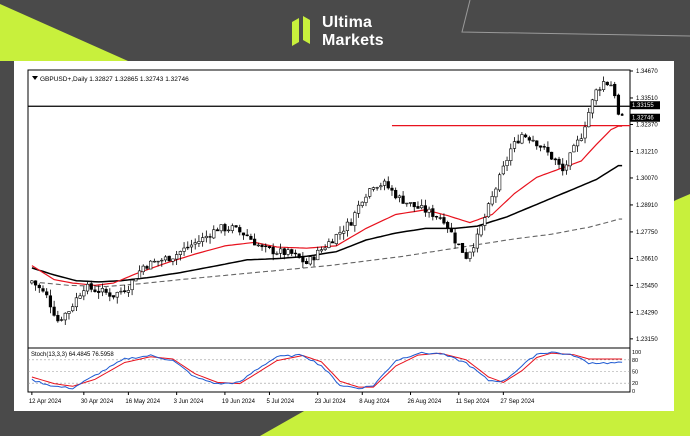 This screenshot has height=436, width=690. Describe the element at coordinates (575, 18) in the screenshot. I see `decorative-line` at that location.